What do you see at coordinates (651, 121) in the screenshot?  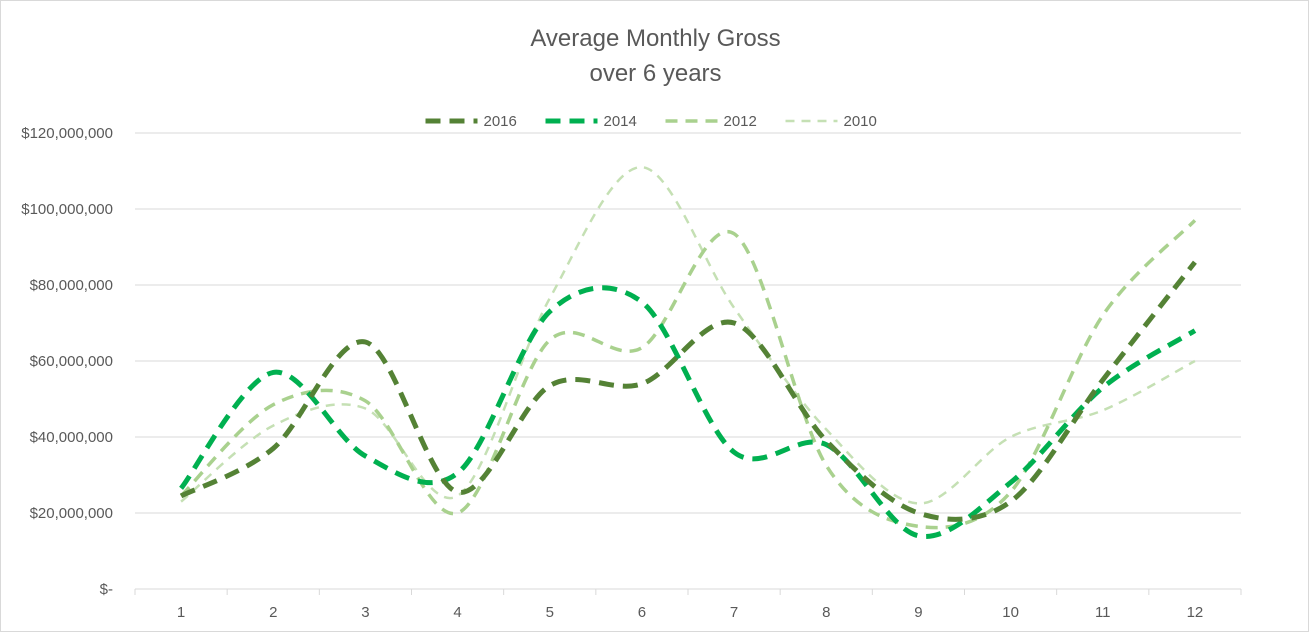 I see `legend: 2016 2014 2012 2010` at bounding box center [651, 121].